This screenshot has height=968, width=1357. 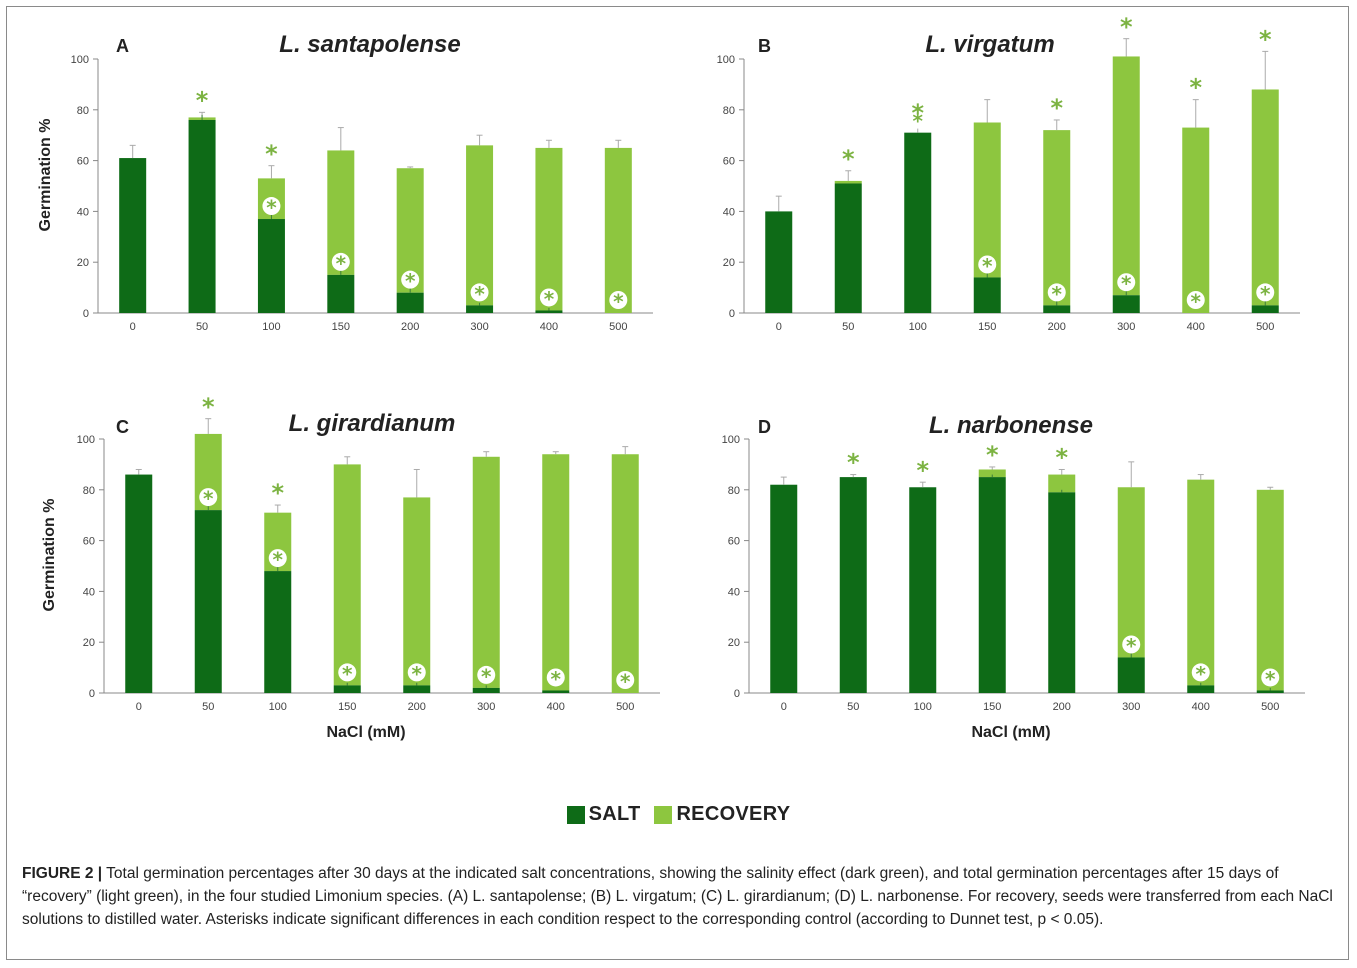 What do you see at coordinates (922, 470) in the screenshot?
I see `panel-d-star-top: *` at bounding box center [922, 470].